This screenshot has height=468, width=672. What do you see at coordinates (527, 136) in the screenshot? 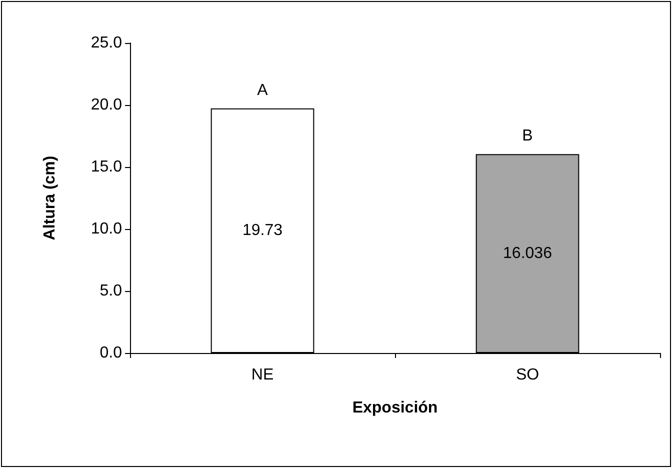
I see `annotation: B` at bounding box center [527, 136].